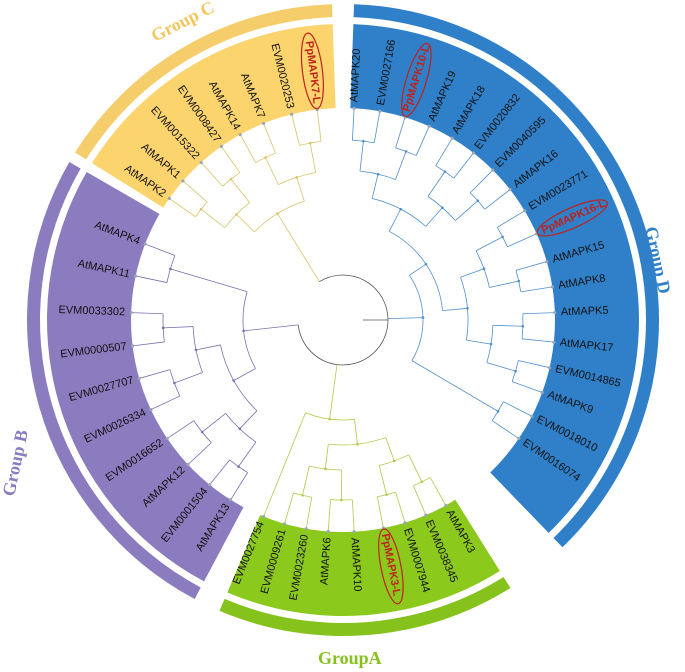  What do you see at coordinates (355, 75) in the screenshot?
I see `leaf-label: AtMAPK20` at bounding box center [355, 75].